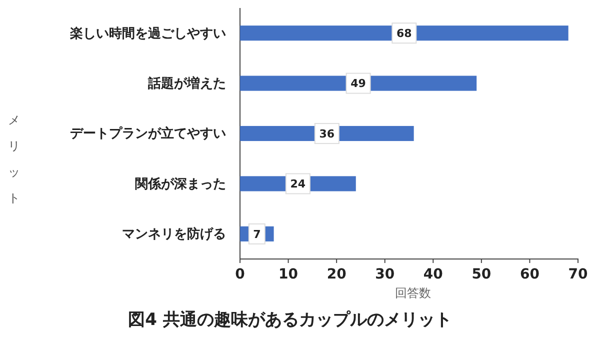  What do you see at coordinates (180, 184) in the screenshot?
I see `y-tick-label: 関係が深まった` at bounding box center [180, 184].